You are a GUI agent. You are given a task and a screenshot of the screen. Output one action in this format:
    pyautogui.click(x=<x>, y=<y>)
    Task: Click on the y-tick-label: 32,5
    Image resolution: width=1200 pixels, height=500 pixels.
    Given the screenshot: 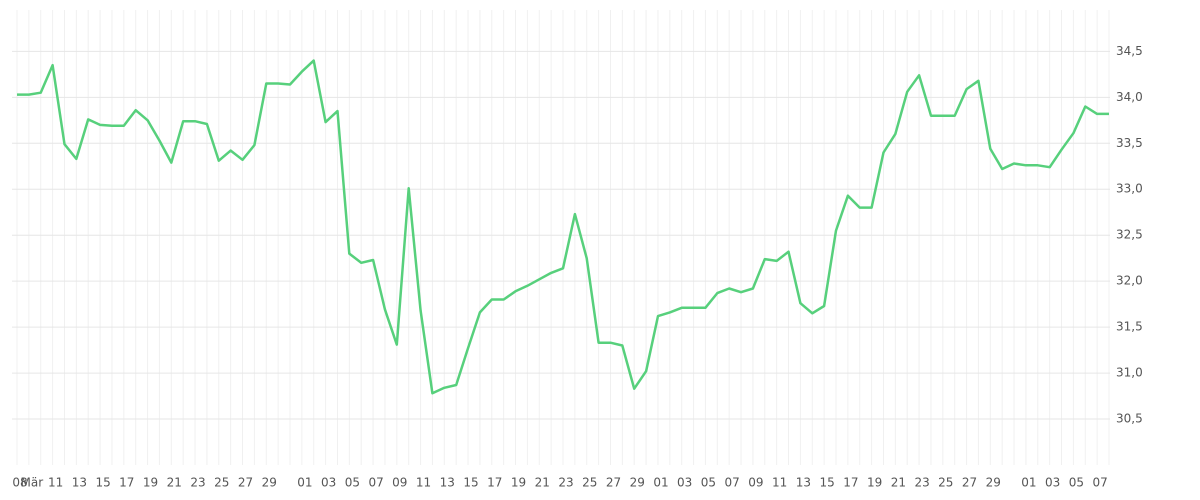 What is the action you would take?
    pyautogui.click(x=1129, y=235)
    